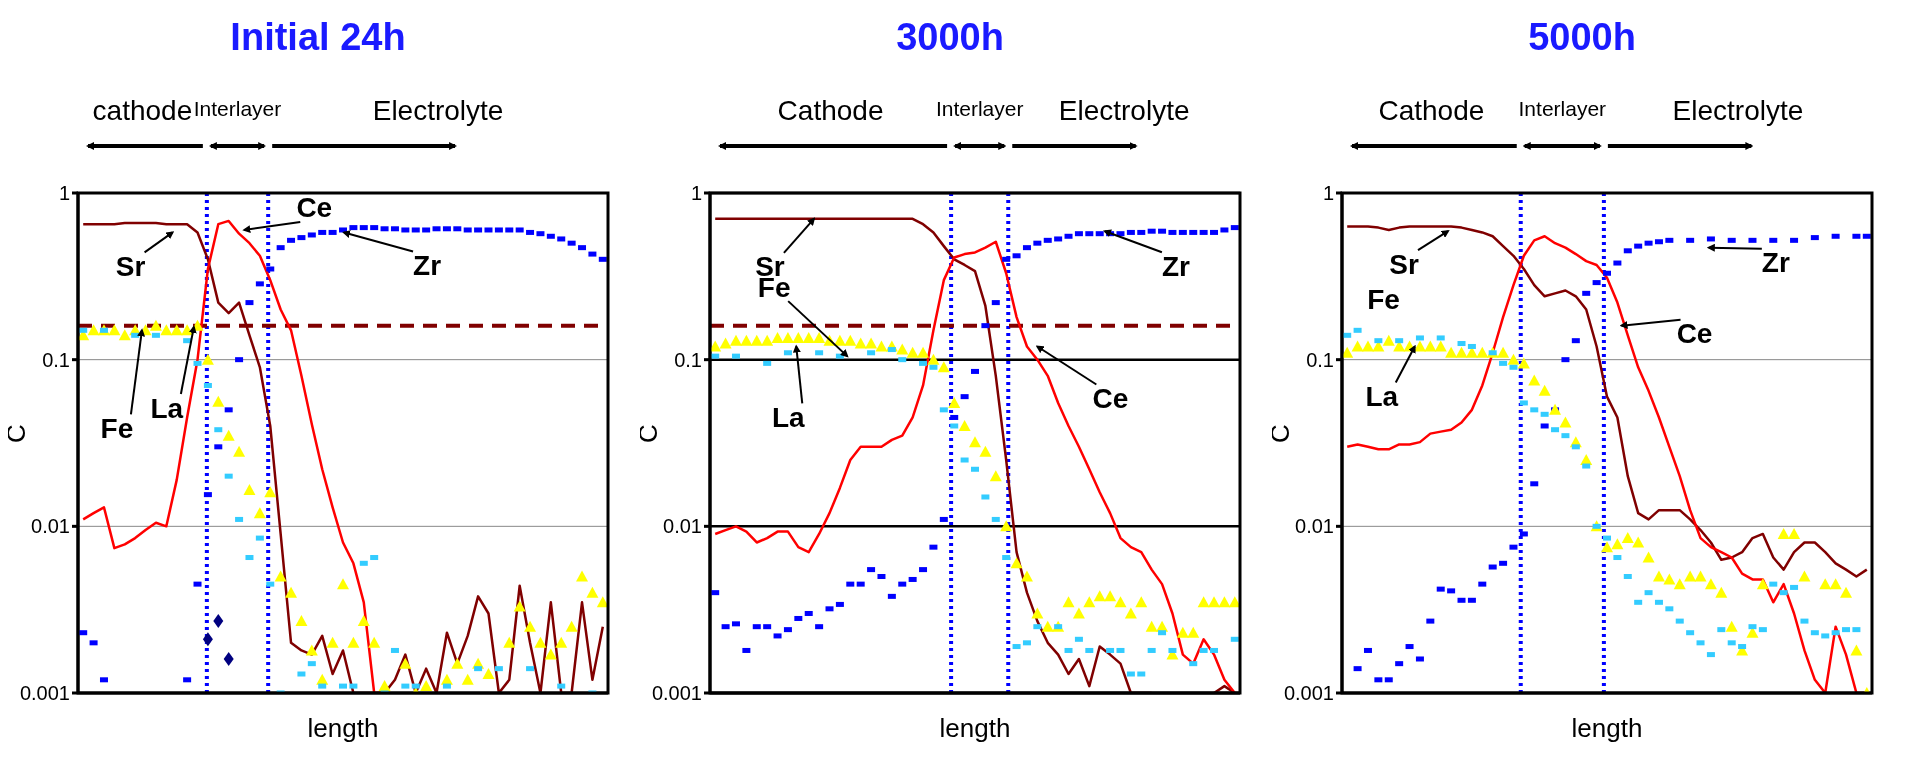  What do you see at coordinates (318, 37) in the screenshot?
I see `chart-title: Initial 24h` at bounding box center [318, 37].